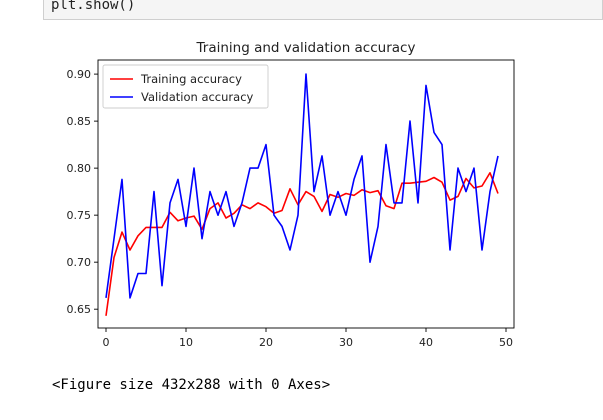 The height and width of the screenshot is (420, 603). I want to click on code-cell: plt.show(), so click(323, 10).